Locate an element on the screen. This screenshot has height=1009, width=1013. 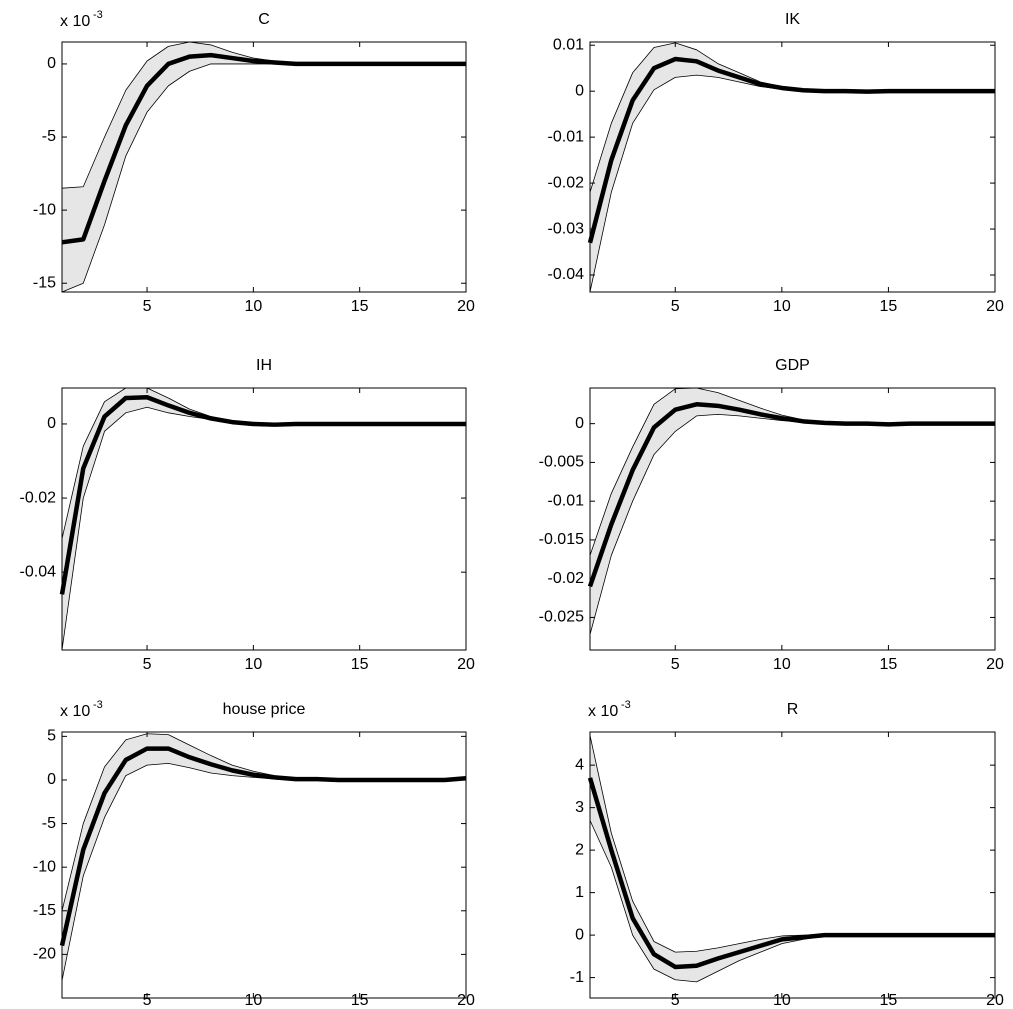
subplot: 5 10 15 20 -1 0 1 2 3 4 Rx 10 -3 is located at coordinates (787, 854).